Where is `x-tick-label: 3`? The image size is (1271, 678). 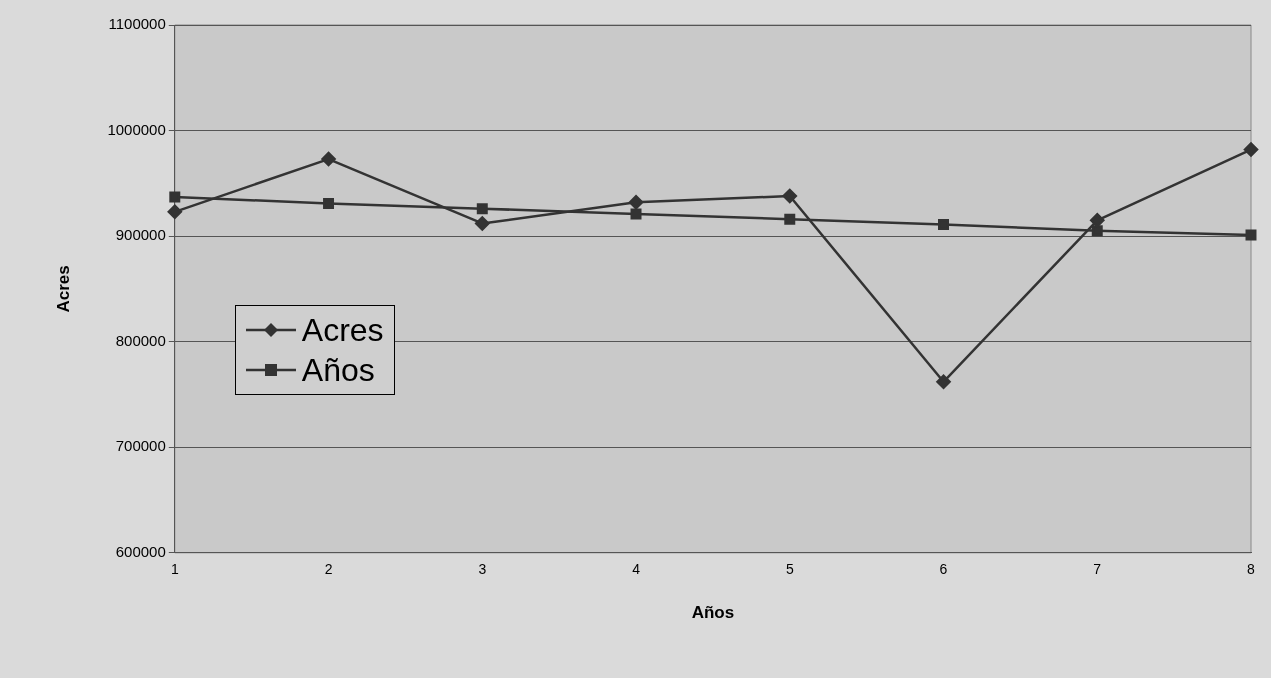 x-tick-label: 3 is located at coordinates (482, 569).